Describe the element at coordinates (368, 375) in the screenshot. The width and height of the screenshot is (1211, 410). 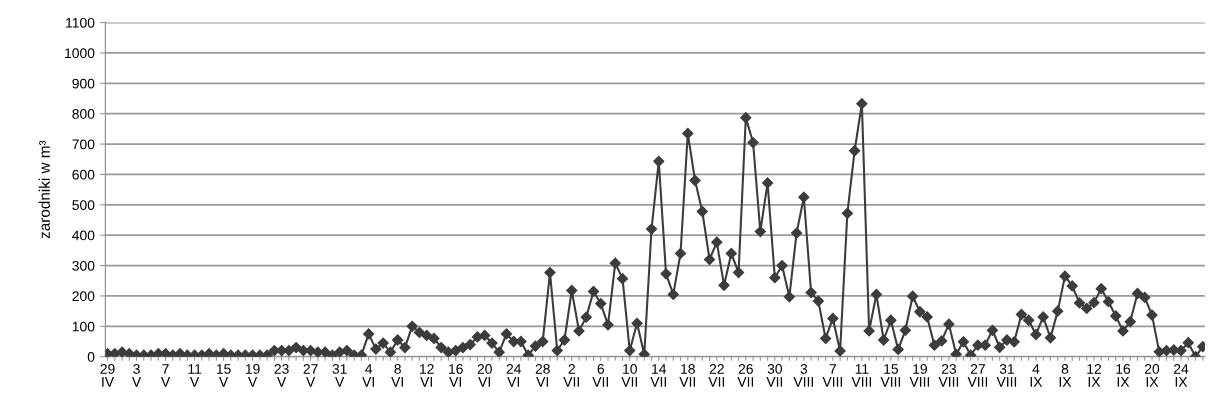
I see `x-tick-label: 4 VI` at that location.